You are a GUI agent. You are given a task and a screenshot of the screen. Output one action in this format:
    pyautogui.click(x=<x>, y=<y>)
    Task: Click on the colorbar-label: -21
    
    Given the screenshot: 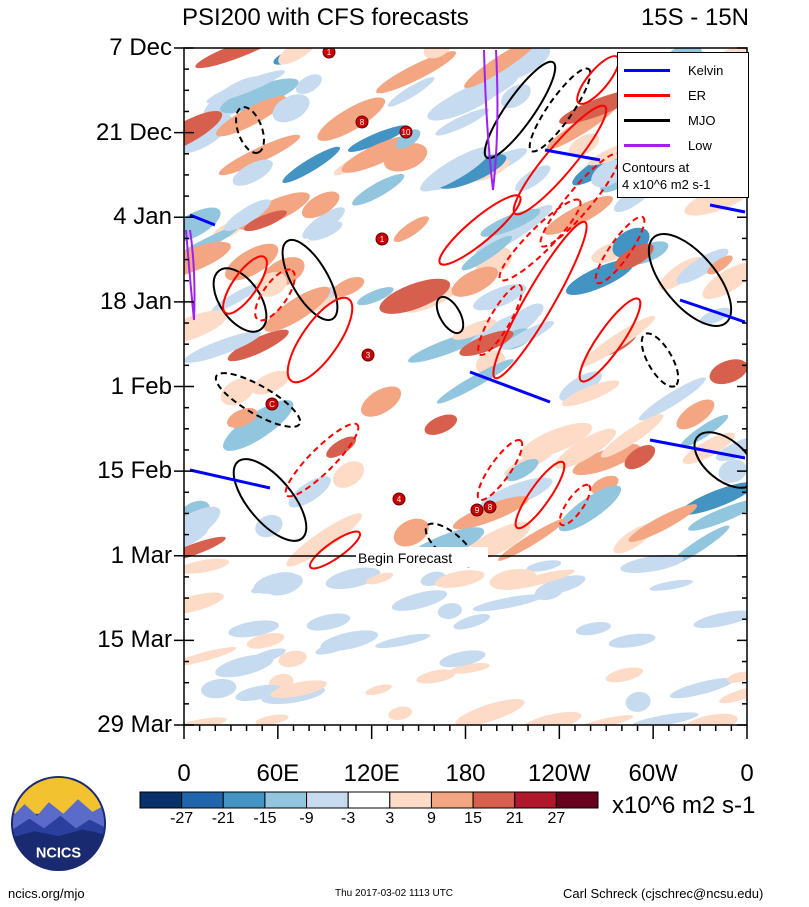 What is the action you would take?
    pyautogui.click(x=223, y=818)
    